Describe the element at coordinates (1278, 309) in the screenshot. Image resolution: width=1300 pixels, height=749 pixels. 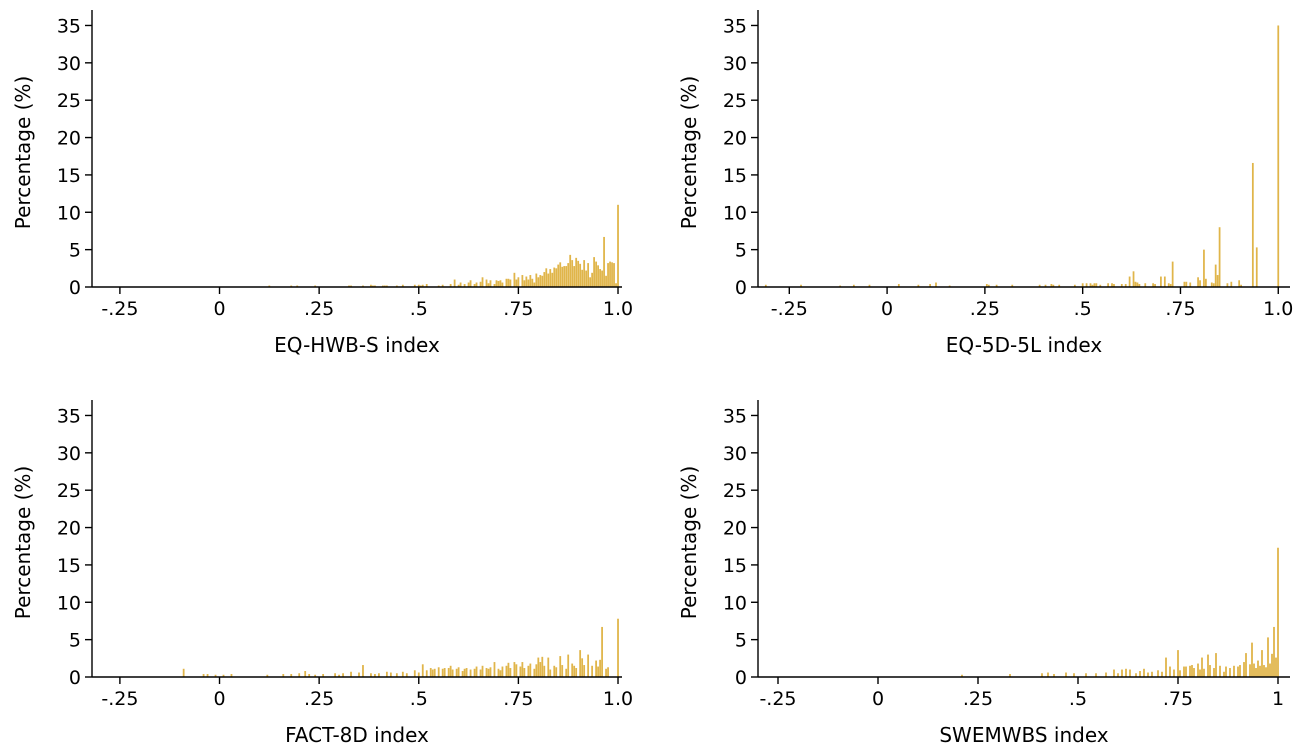
I see `x-tick-label: 1.0` at that location.